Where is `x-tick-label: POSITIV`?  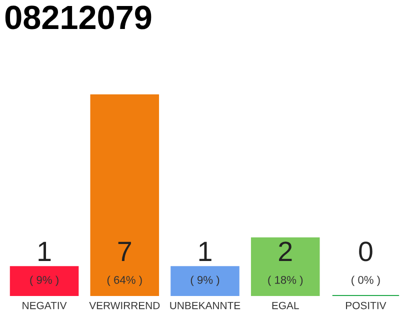
x-tick-label: POSITIV is located at coordinates (366, 306).